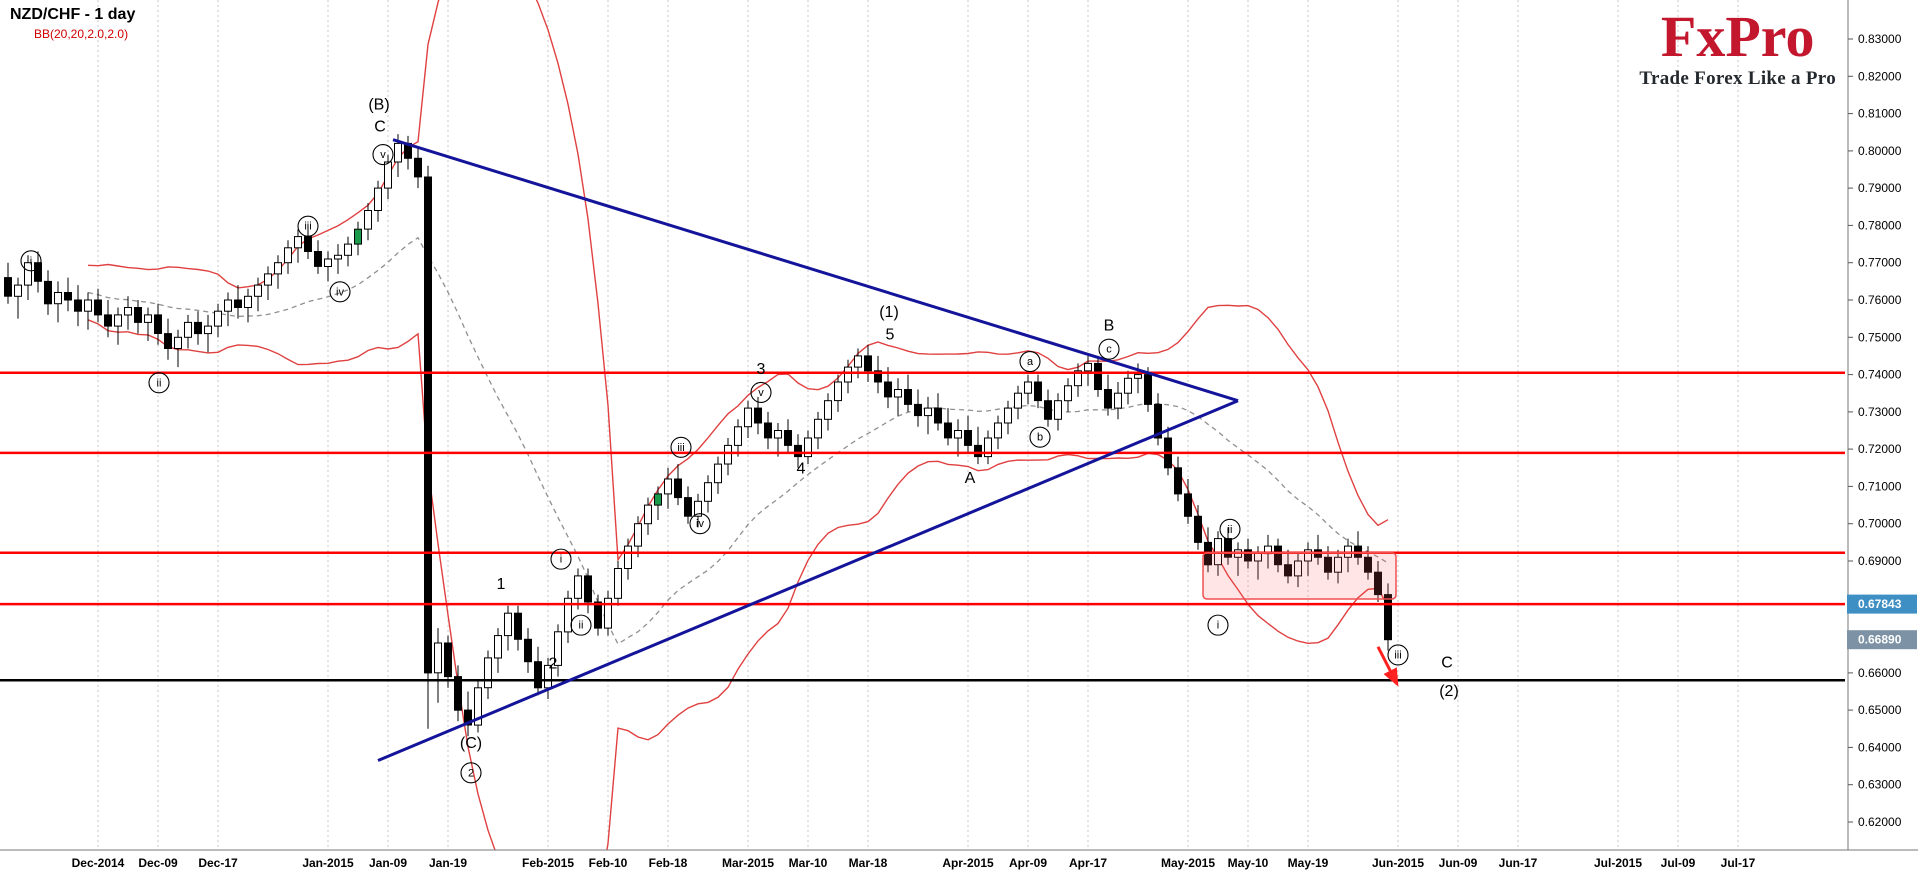 The height and width of the screenshot is (876, 1918). I want to click on y-axis-price-label: 0.81000, so click(1880, 114).